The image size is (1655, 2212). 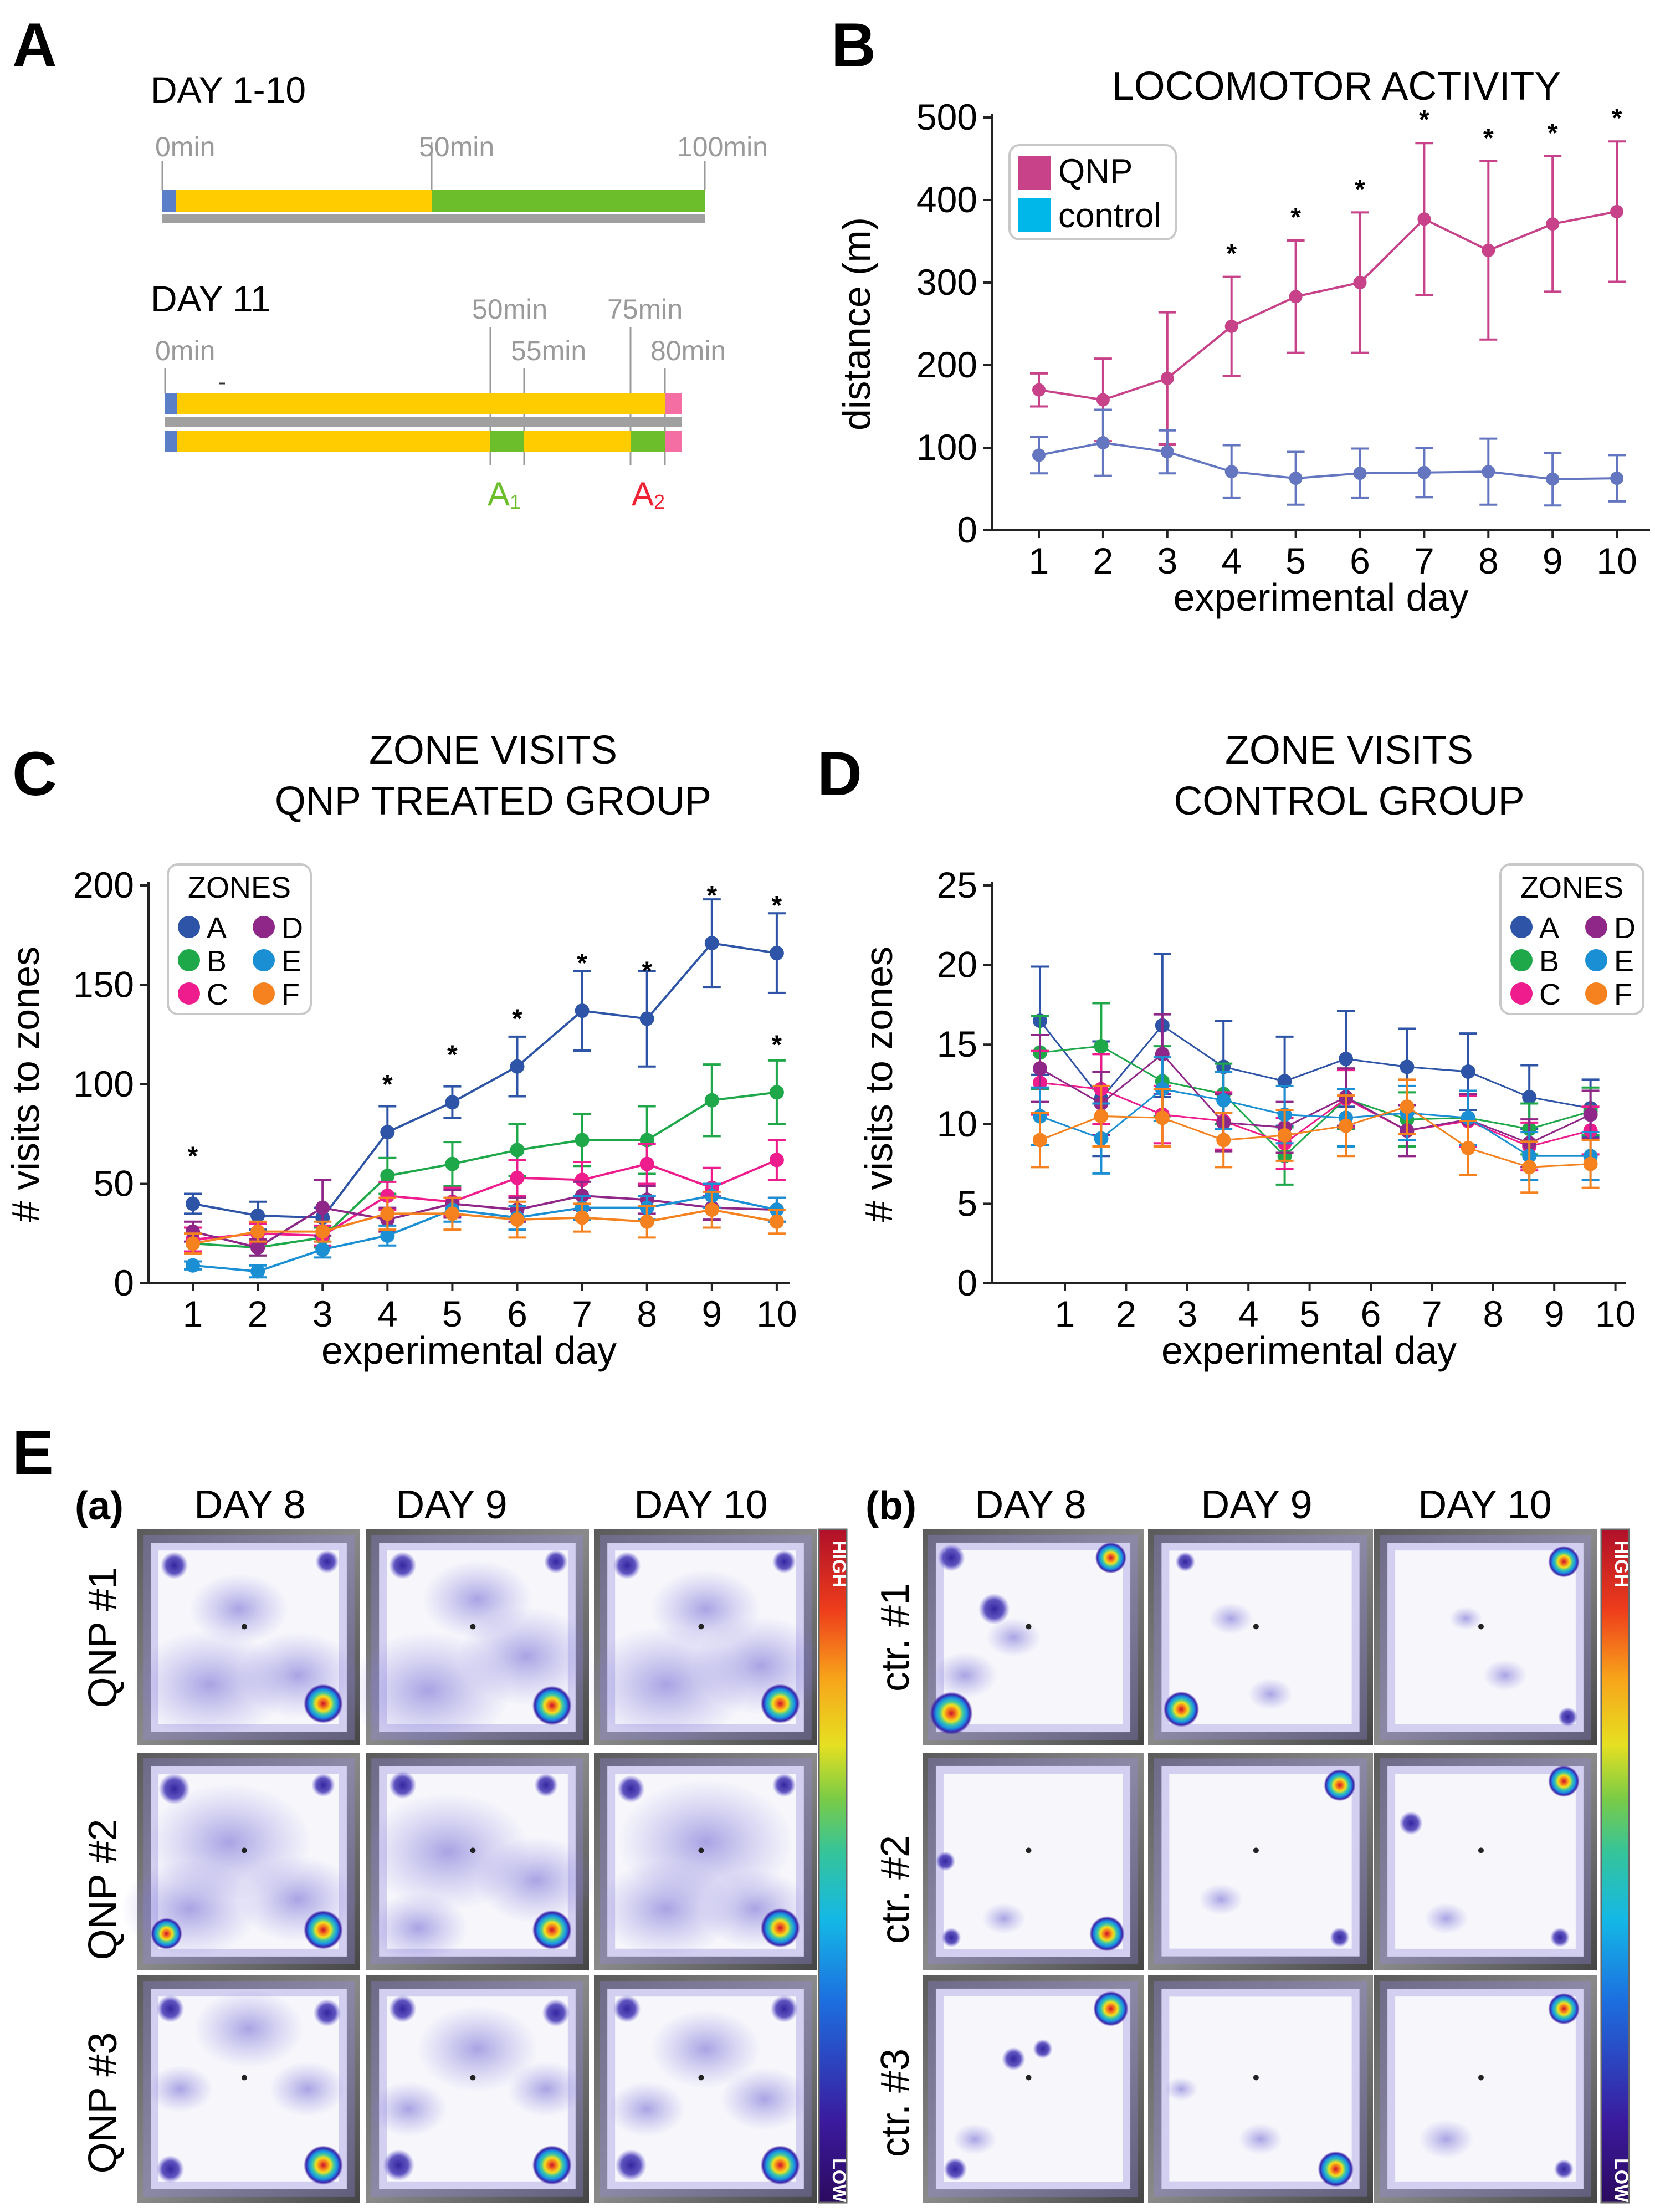 What do you see at coordinates (185, 351) in the screenshot?
I see `tick-label-0min-b: 0min` at bounding box center [185, 351].